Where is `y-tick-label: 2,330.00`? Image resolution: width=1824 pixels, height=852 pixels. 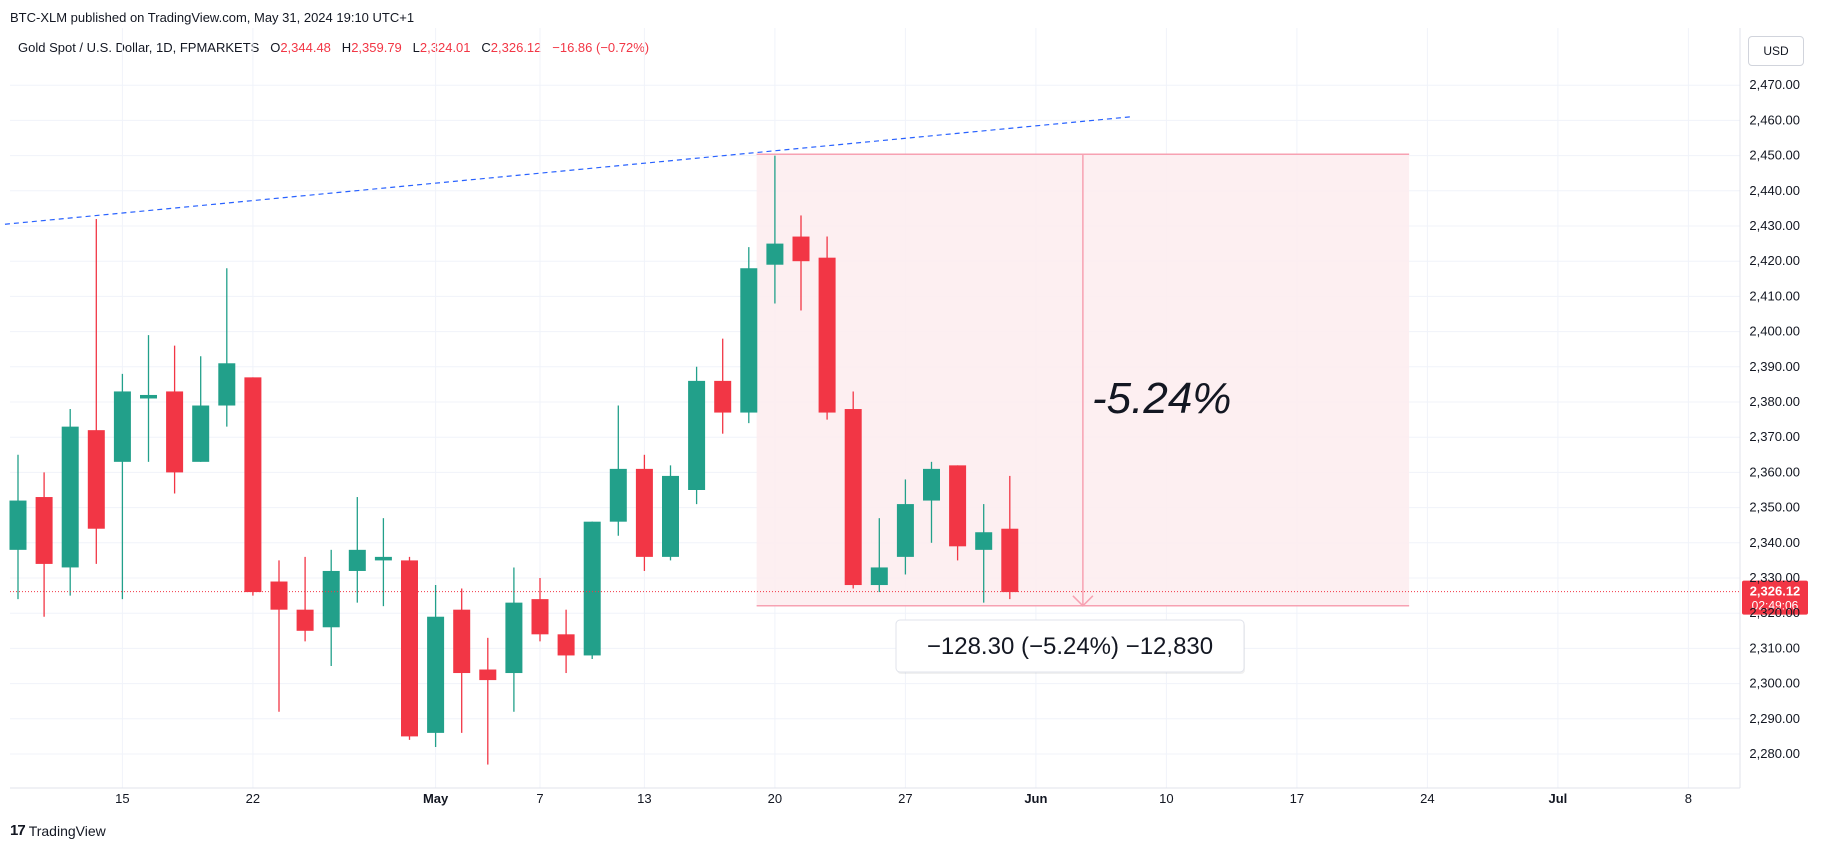 y-tick-label: 2,330.00 is located at coordinates (1774, 577).